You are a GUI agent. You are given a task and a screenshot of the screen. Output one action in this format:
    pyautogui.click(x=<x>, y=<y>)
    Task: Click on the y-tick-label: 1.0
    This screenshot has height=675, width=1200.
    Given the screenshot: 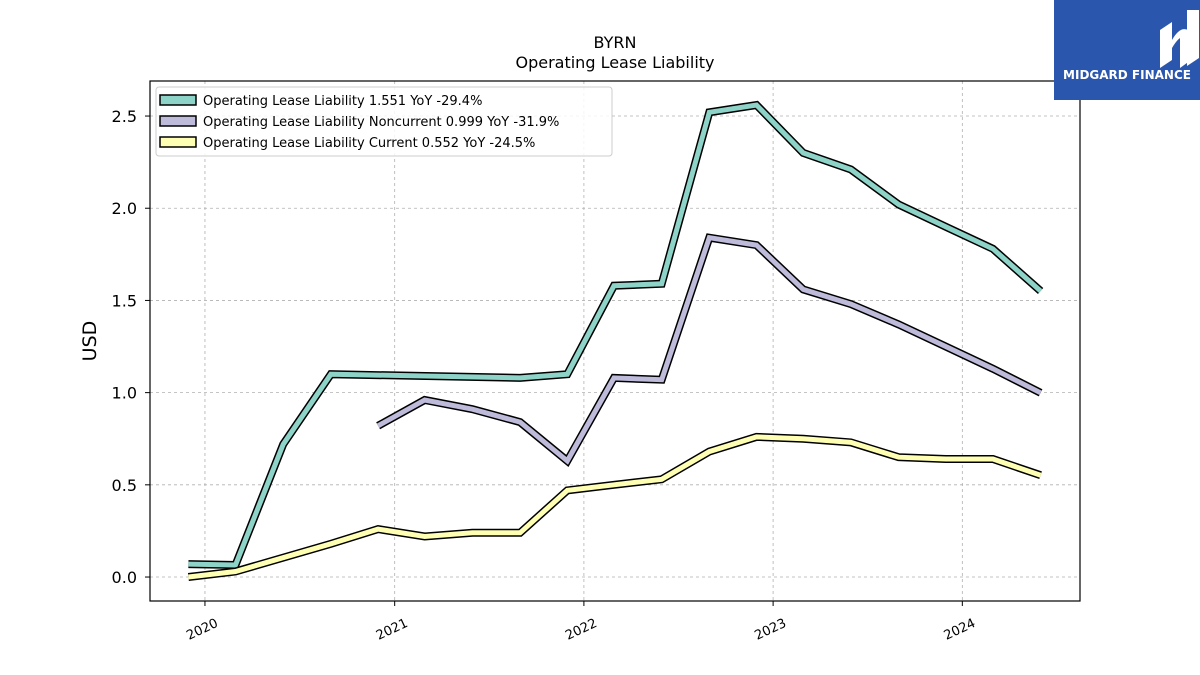 What is the action you would take?
    pyautogui.click(x=124, y=393)
    